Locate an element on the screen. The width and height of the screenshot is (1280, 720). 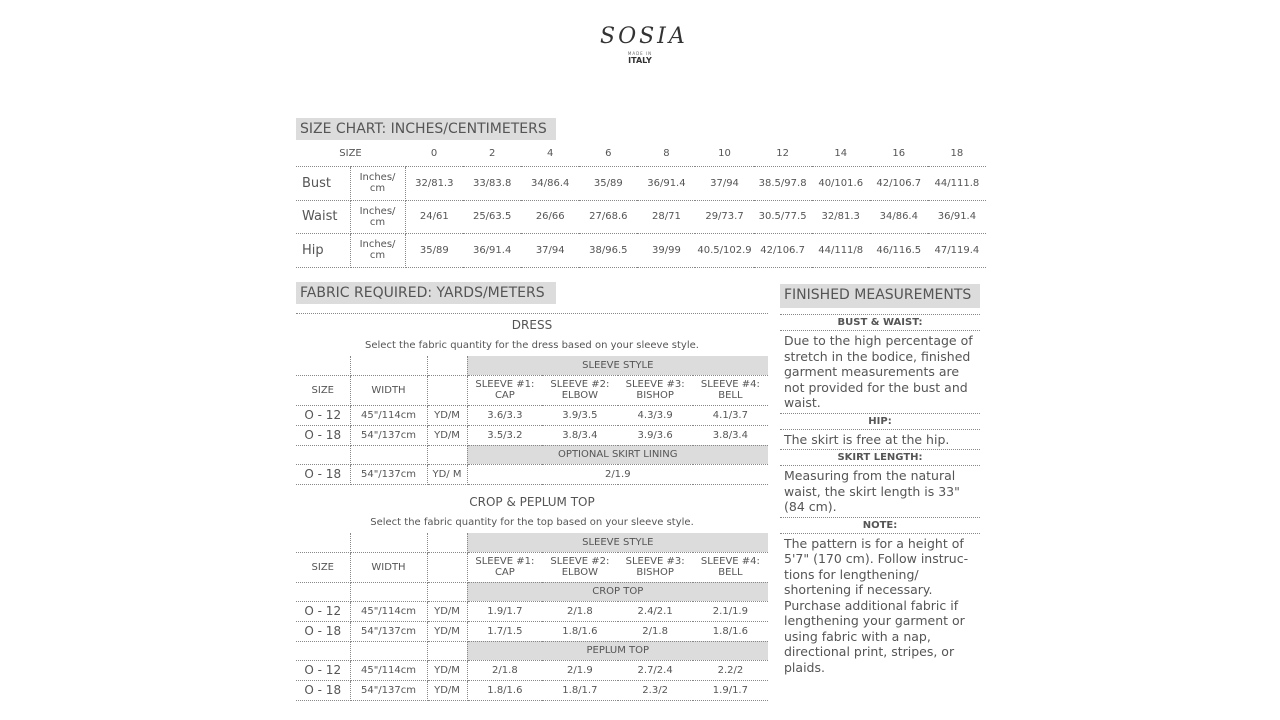
measurement-cell: 25/63.5 is located at coordinates (492, 217).